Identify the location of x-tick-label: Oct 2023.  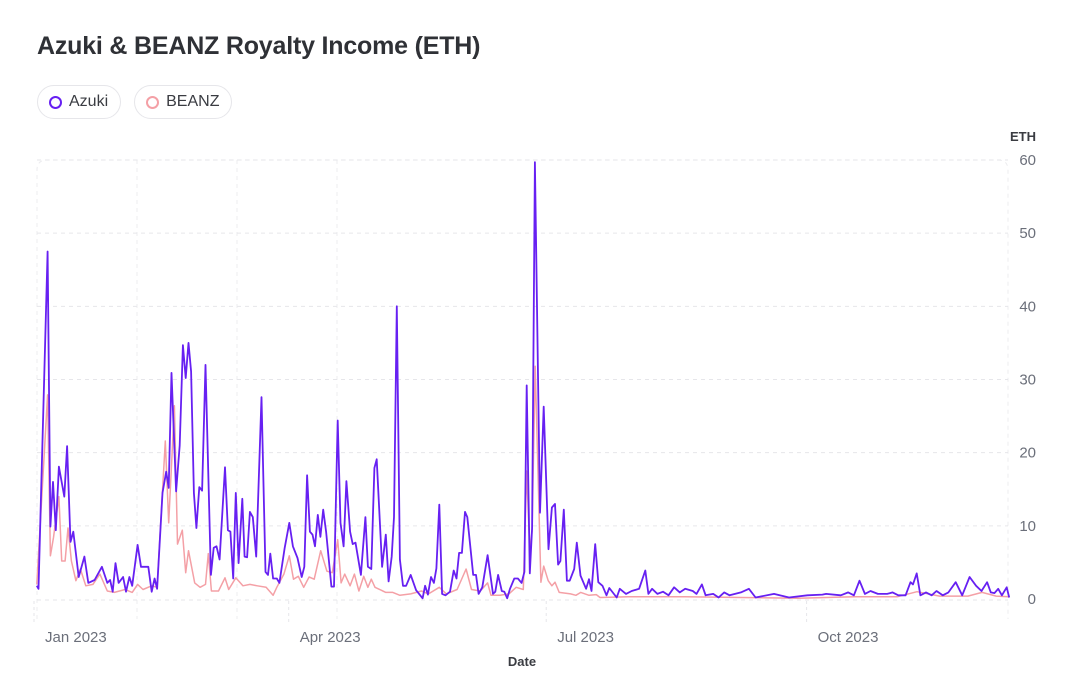
(848, 637).